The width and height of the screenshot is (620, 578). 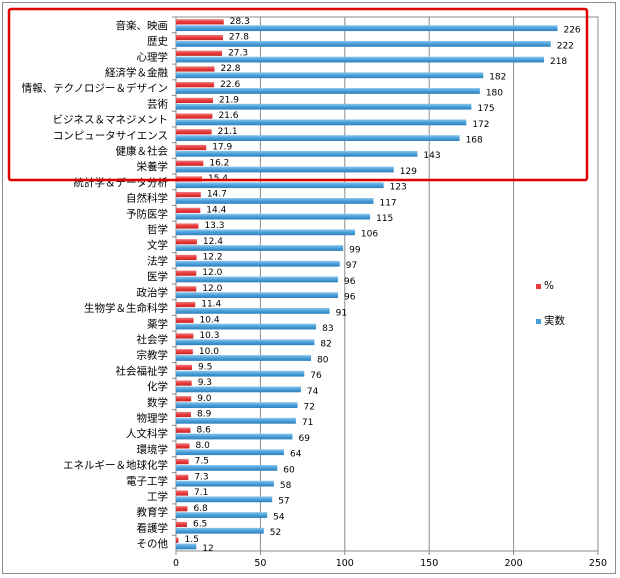 What do you see at coordinates (153, 292) in the screenshot?
I see `category-label: 政治学` at bounding box center [153, 292].